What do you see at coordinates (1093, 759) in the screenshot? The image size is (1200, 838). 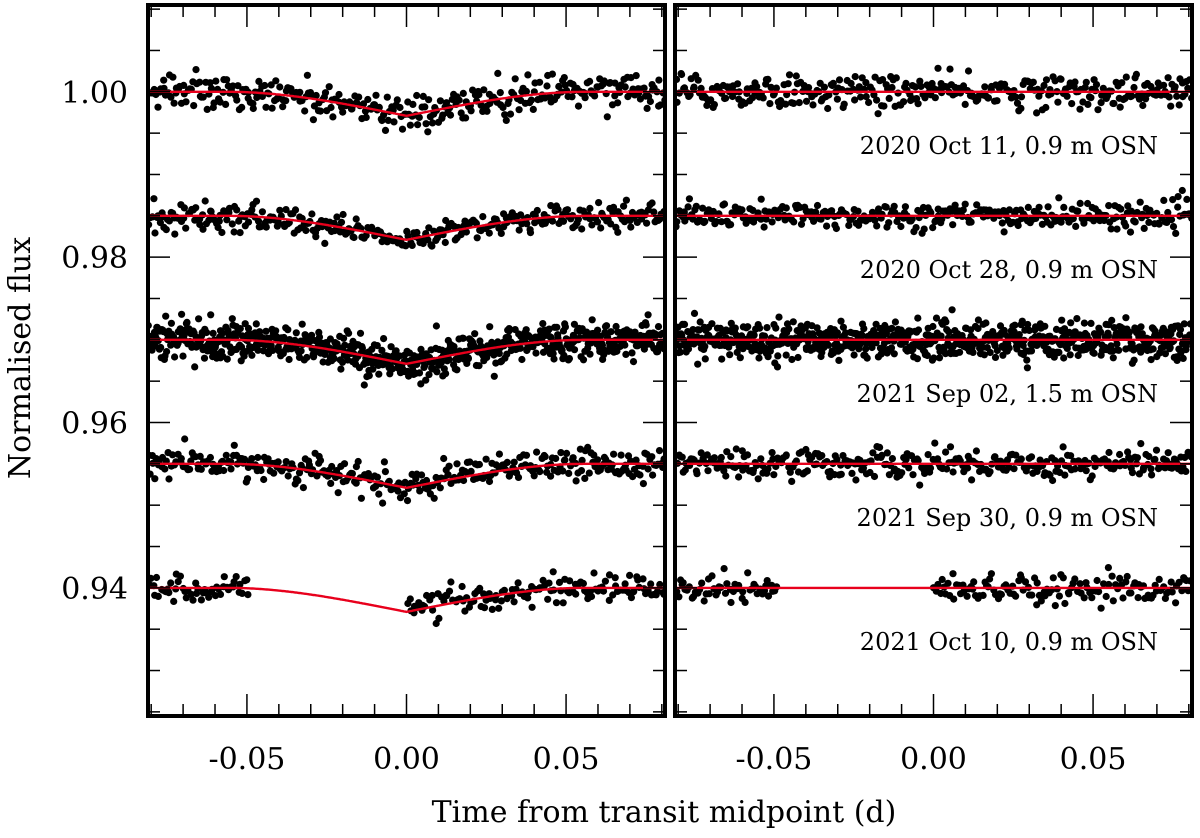 I see `x-tick-label: 0.05` at bounding box center [1093, 759].